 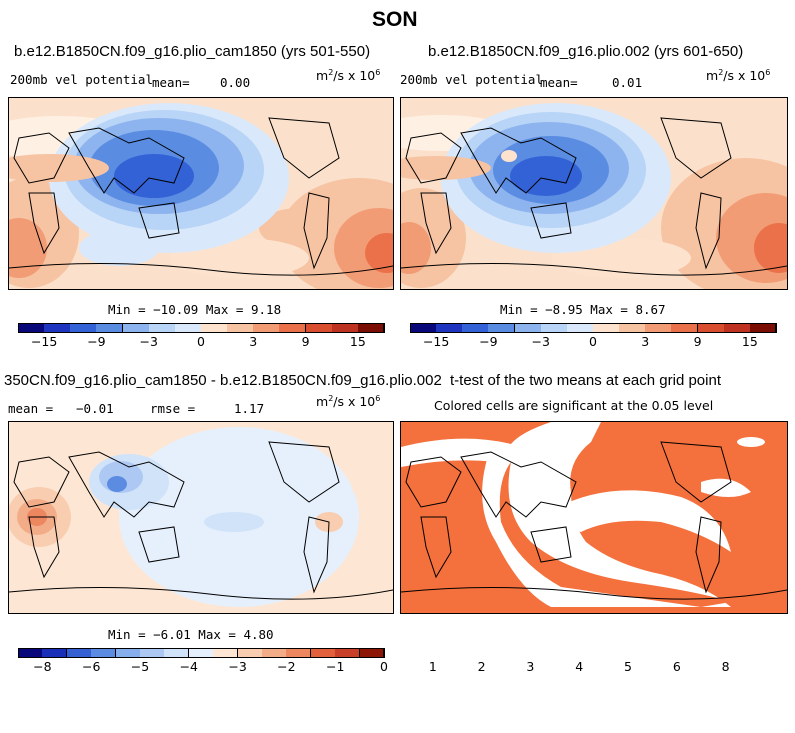 I want to click on panel1-mean-value: 0.00, so click(x=235, y=82).